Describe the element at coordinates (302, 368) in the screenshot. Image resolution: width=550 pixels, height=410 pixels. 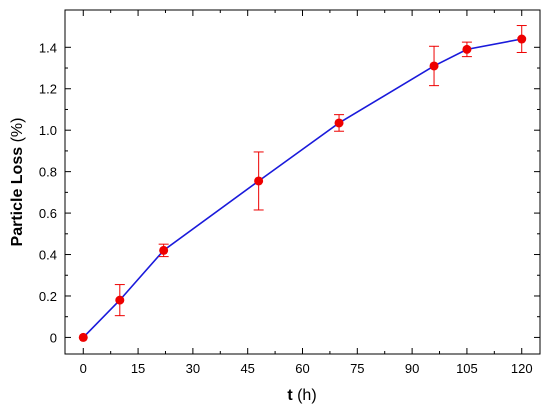
I see `x-tick-label: 60` at that location.